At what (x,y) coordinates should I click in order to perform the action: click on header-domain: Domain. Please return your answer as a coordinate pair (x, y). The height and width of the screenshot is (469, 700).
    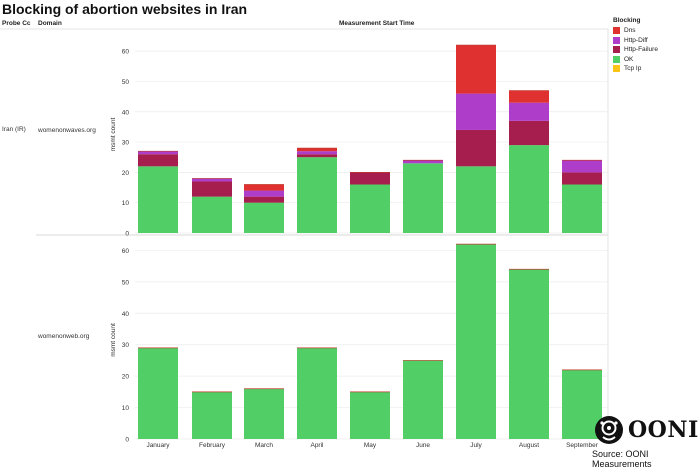
    Looking at the image, I should click on (50, 23).